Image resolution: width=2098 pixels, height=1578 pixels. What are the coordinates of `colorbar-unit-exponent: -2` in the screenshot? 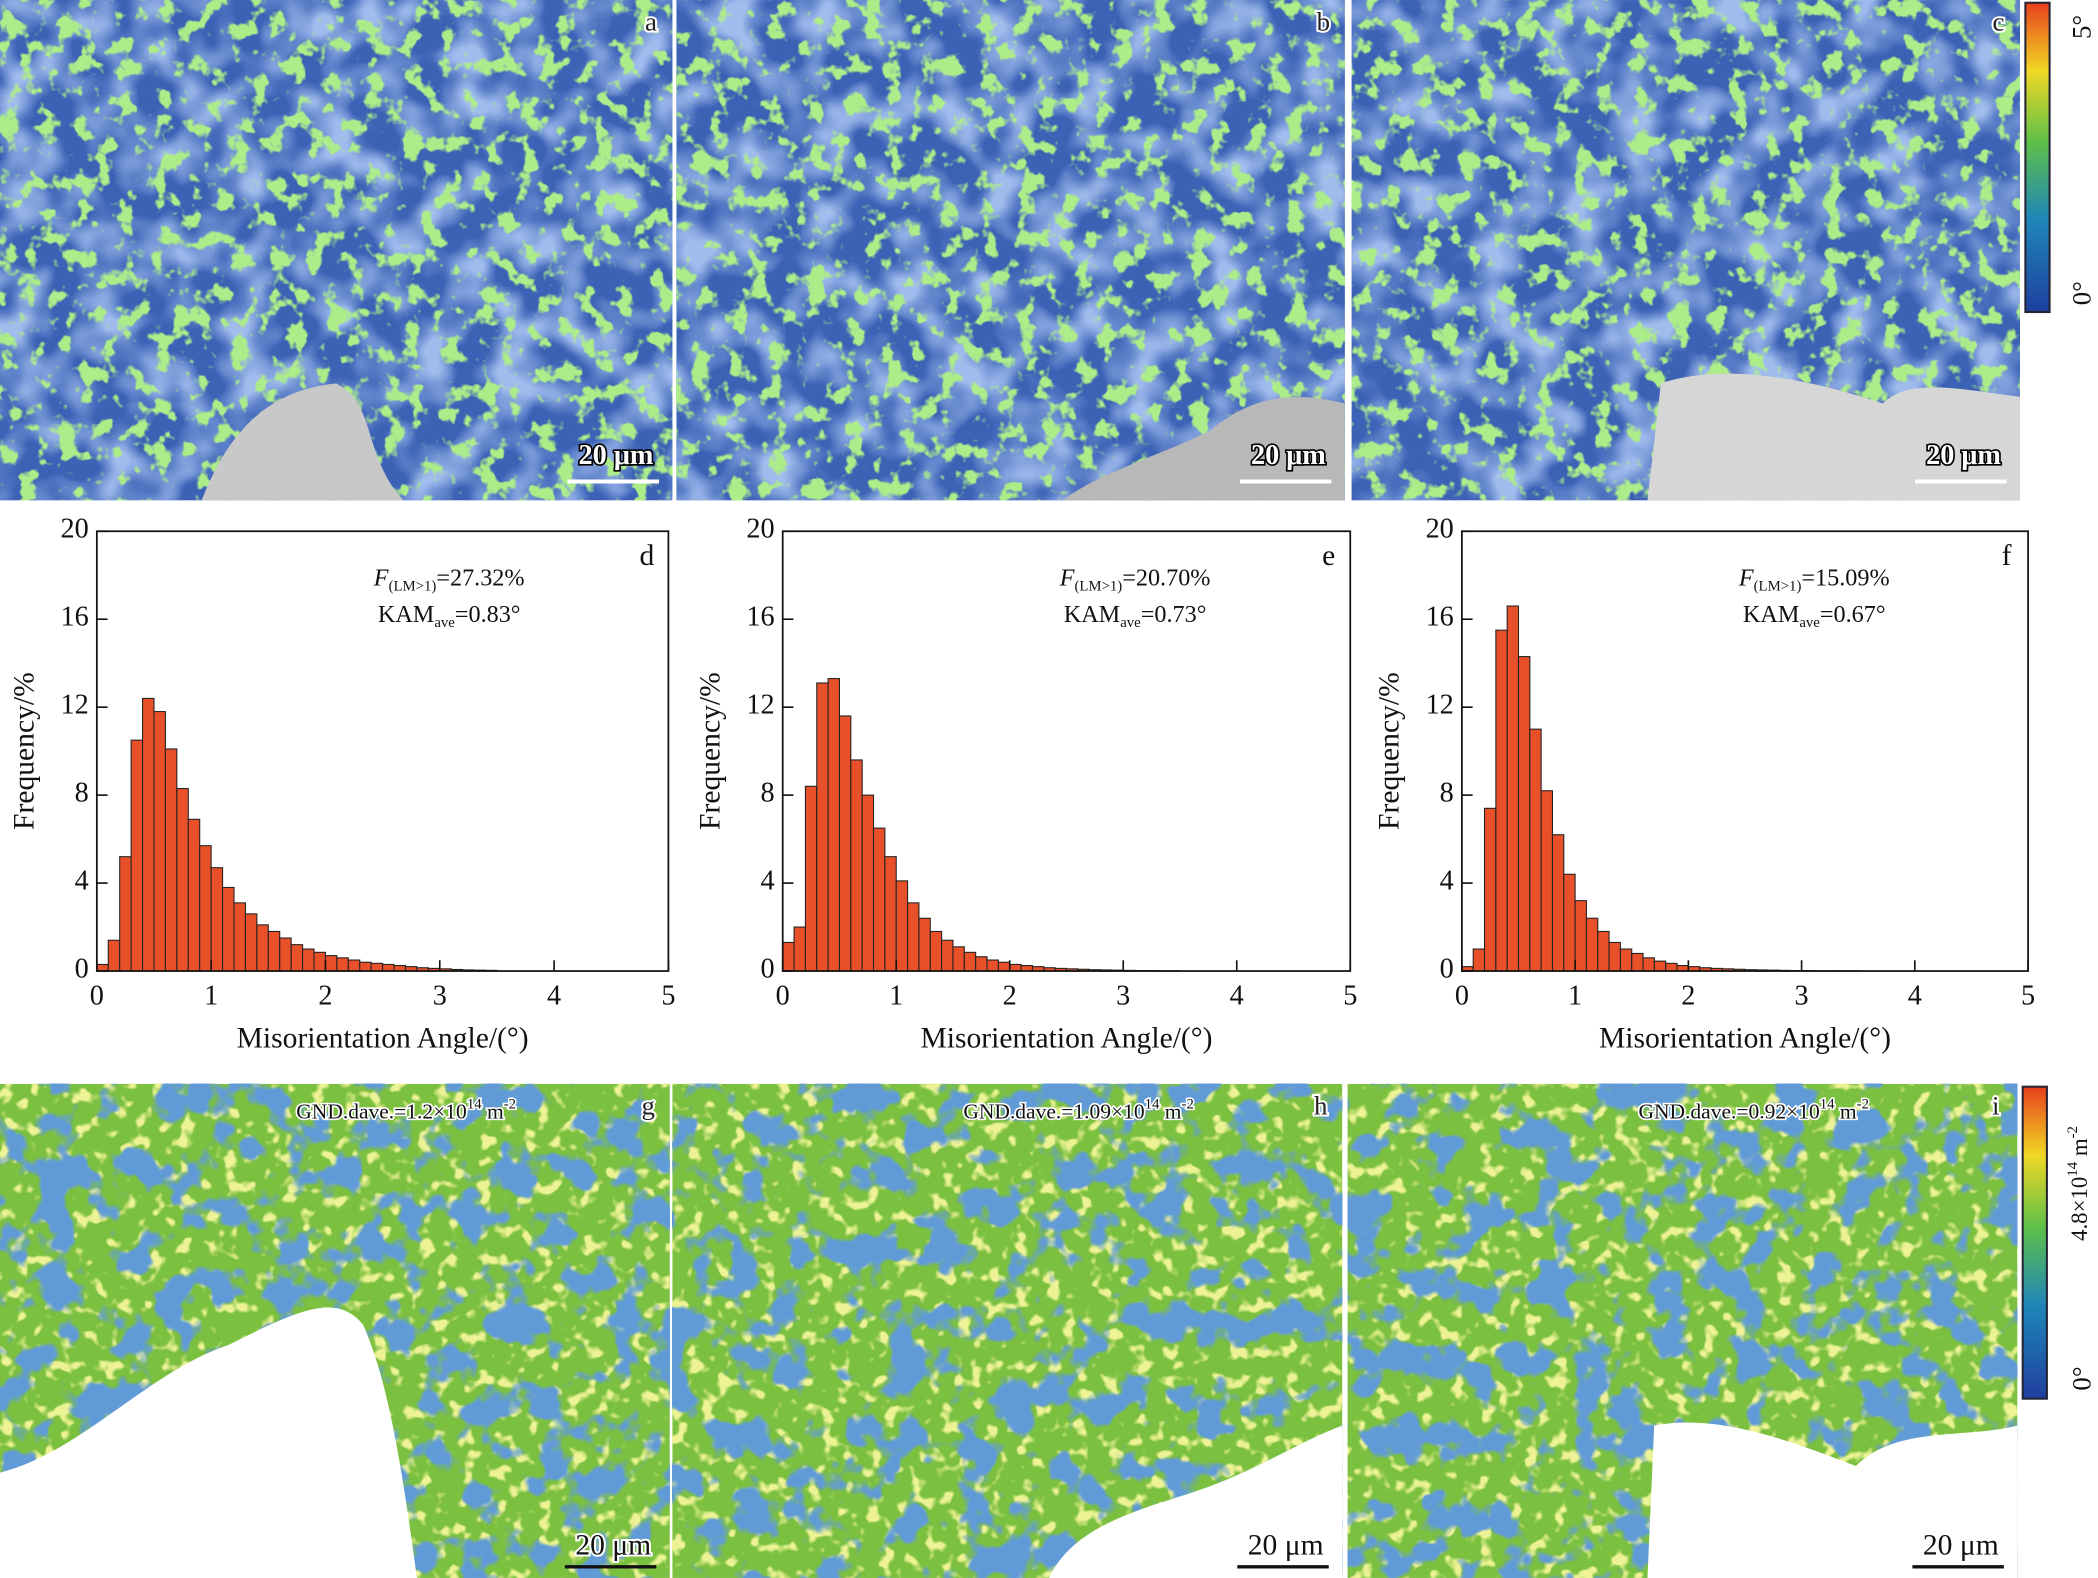 It's located at (2073, 1132).